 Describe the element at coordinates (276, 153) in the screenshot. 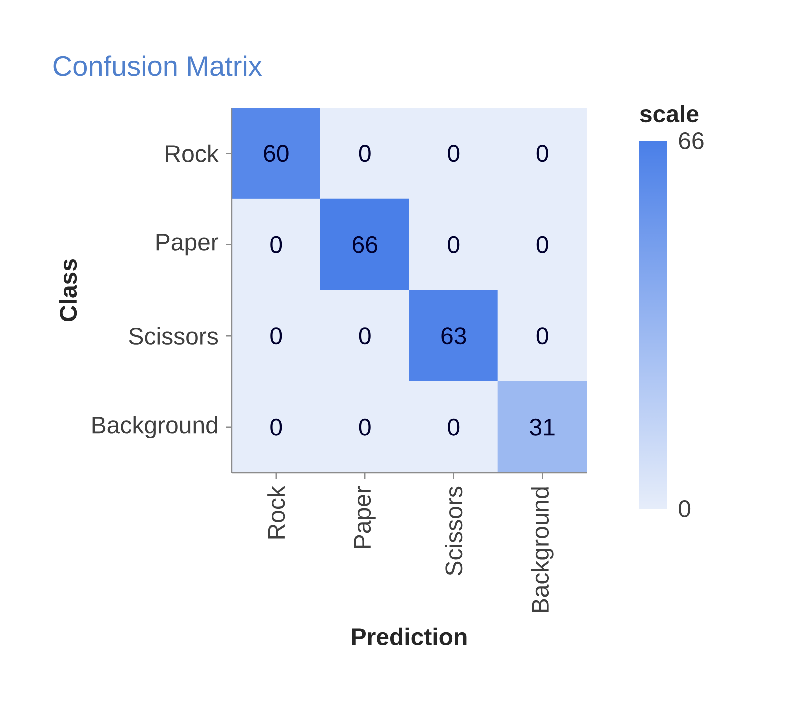

I see `data-label: 60` at that location.